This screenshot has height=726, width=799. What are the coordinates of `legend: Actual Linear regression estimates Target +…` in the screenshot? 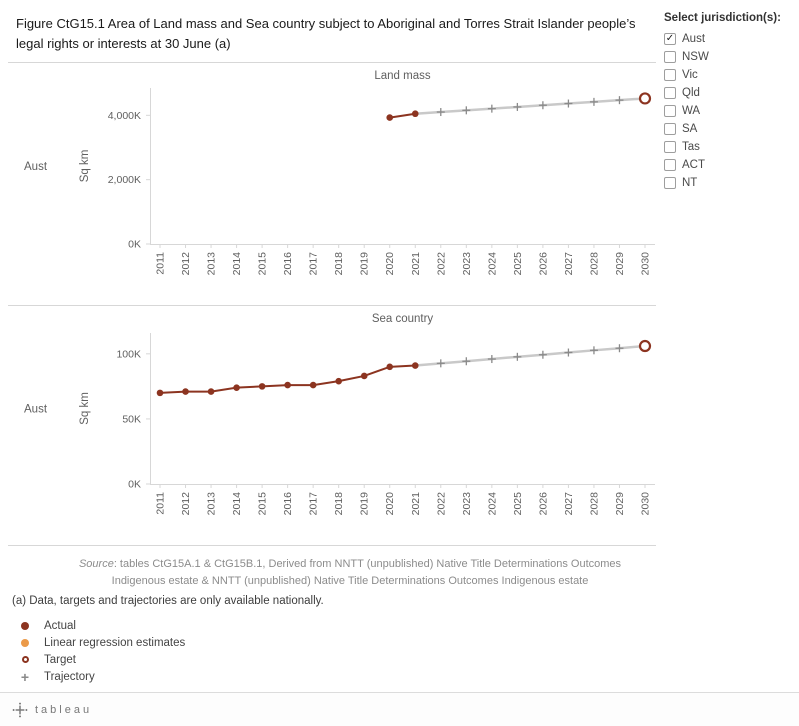 It's located at (99, 651).